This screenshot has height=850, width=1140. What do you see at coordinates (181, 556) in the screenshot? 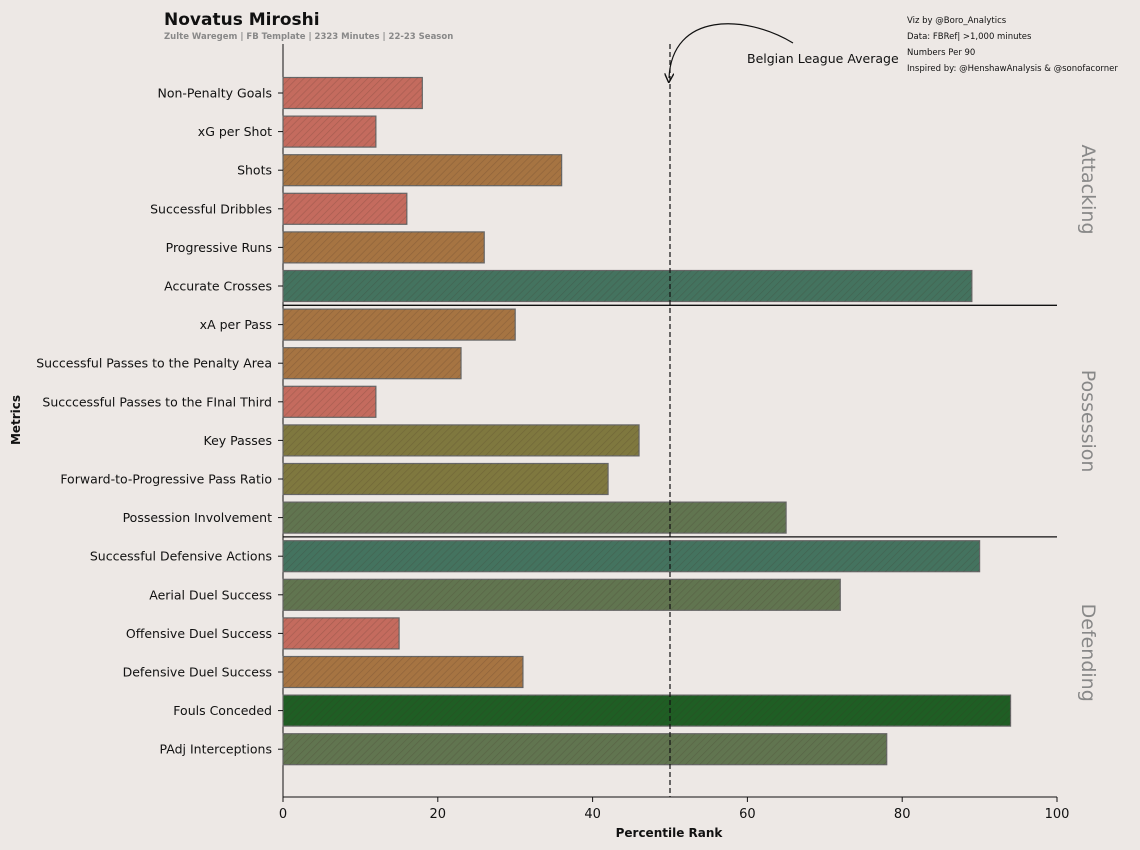
I see `metric-label: Successful Defensive Actions` at bounding box center [181, 556].